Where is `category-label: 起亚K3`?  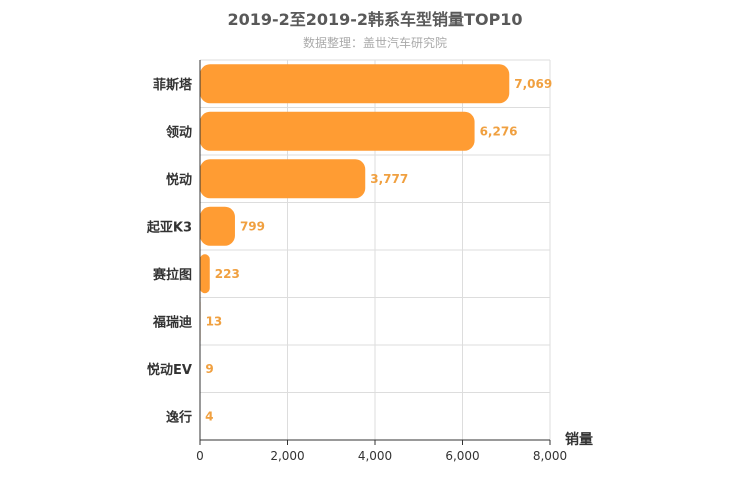 category-label: 起亚K3 is located at coordinates (169, 227).